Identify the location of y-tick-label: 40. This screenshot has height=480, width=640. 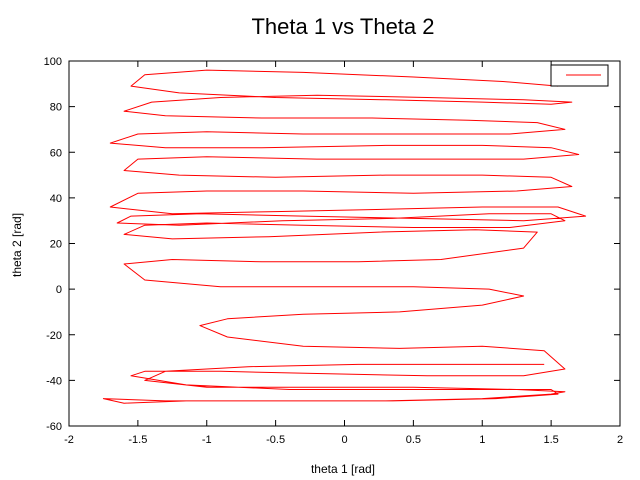
(56, 199).